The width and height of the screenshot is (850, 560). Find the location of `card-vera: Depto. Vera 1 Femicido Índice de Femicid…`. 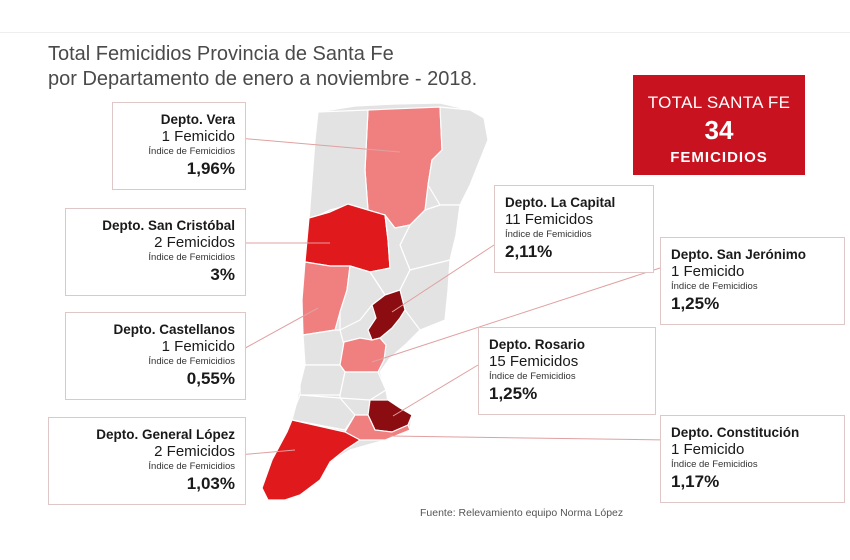

card-vera: Depto. Vera 1 Femicido Índice de Femicid… is located at coordinates (179, 146).